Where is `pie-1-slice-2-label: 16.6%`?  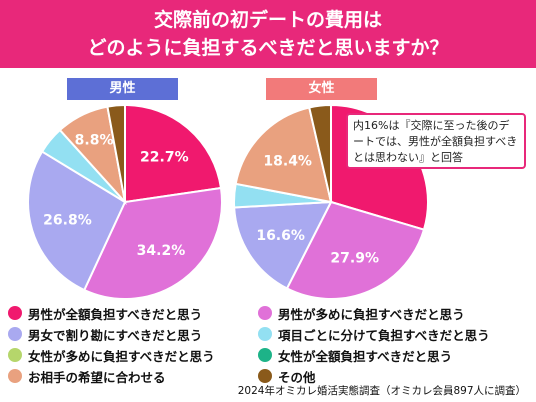
pie-1-slice-2-label: 16.6% is located at coordinates (280, 236).